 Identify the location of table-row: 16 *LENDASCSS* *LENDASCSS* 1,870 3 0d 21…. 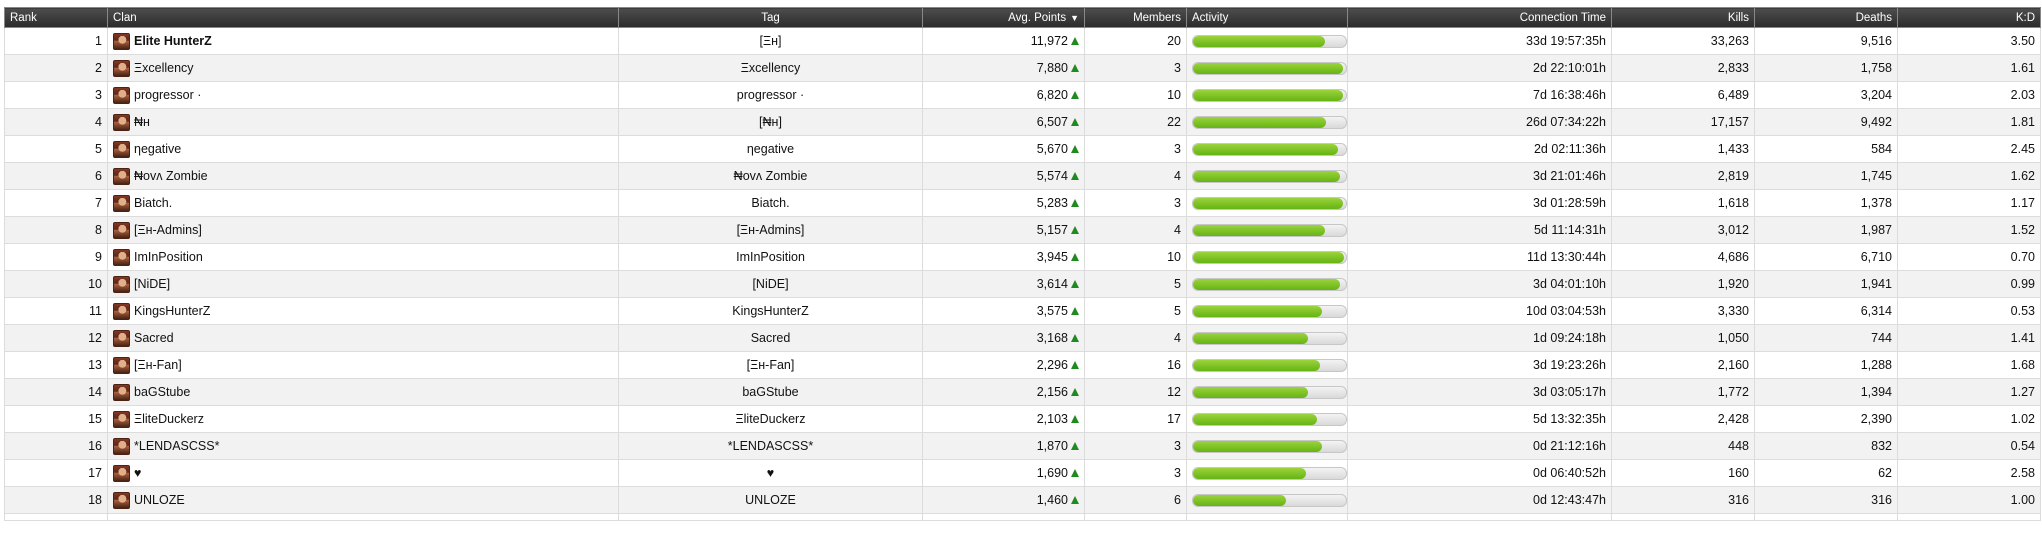
(1022, 446).